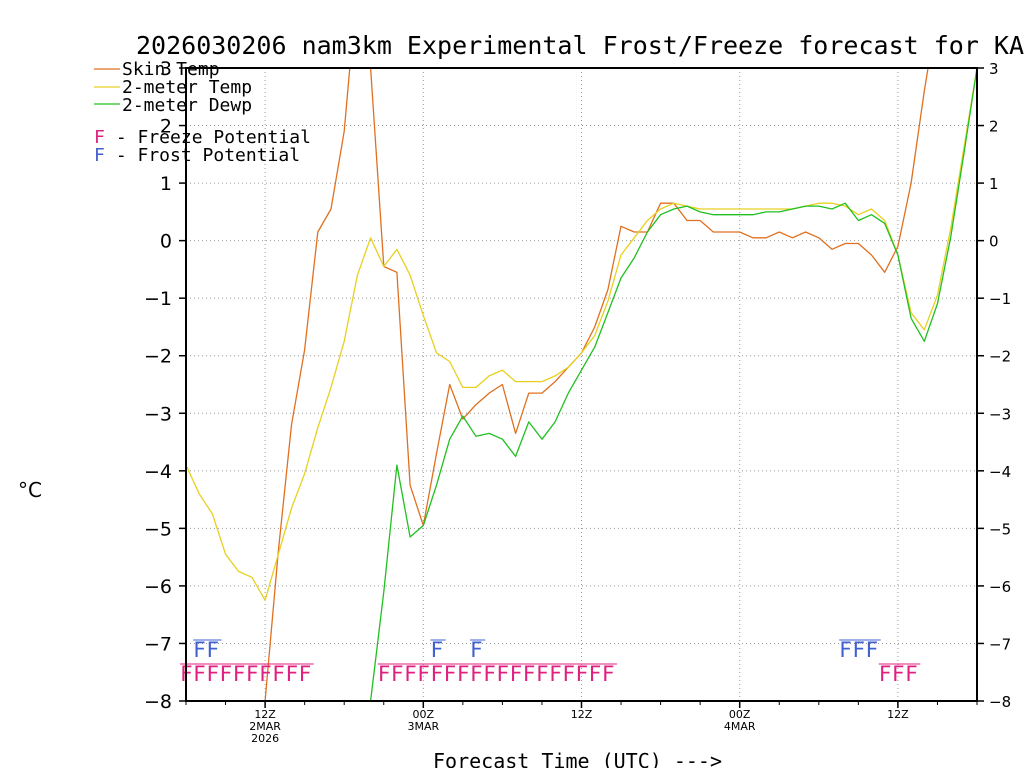 This screenshot has width=1024, height=768. I want to click on y-tick-label-left: 2, so click(166, 127).